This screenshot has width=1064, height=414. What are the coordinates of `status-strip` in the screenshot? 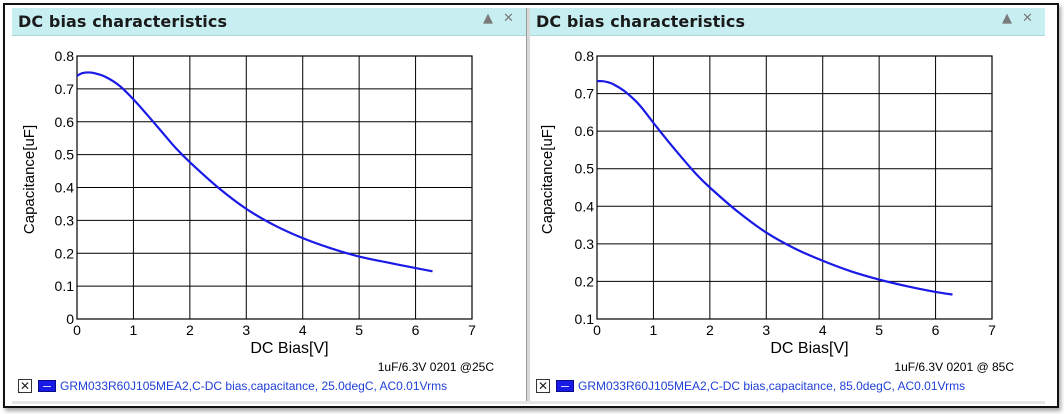 It's located at (528, 402).